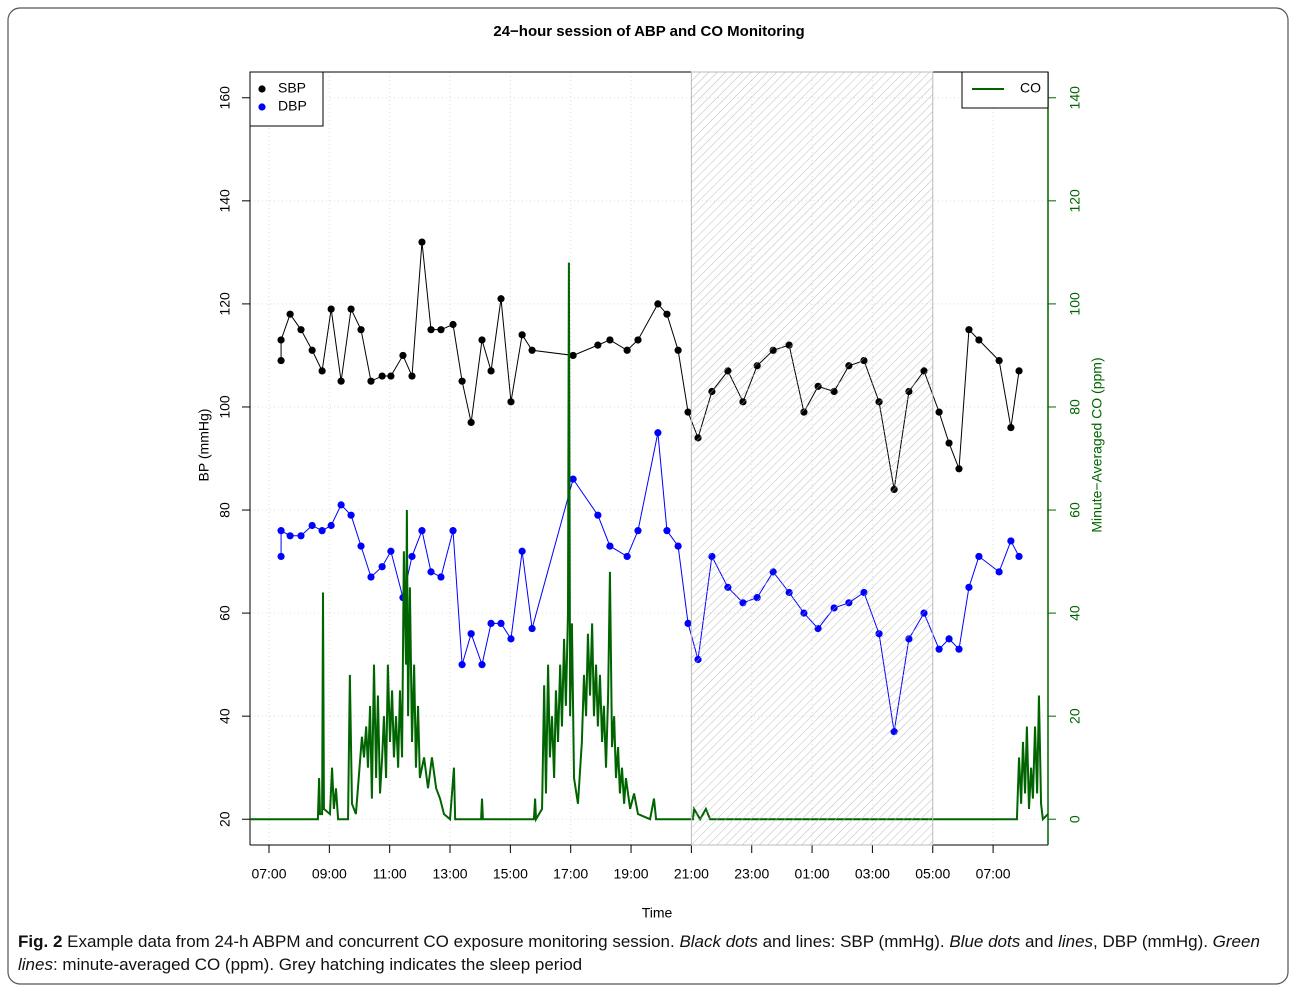  Describe the element at coordinates (853, 941) in the screenshot. I see `caption-run: and lines: SBP (mmHg).` at that location.